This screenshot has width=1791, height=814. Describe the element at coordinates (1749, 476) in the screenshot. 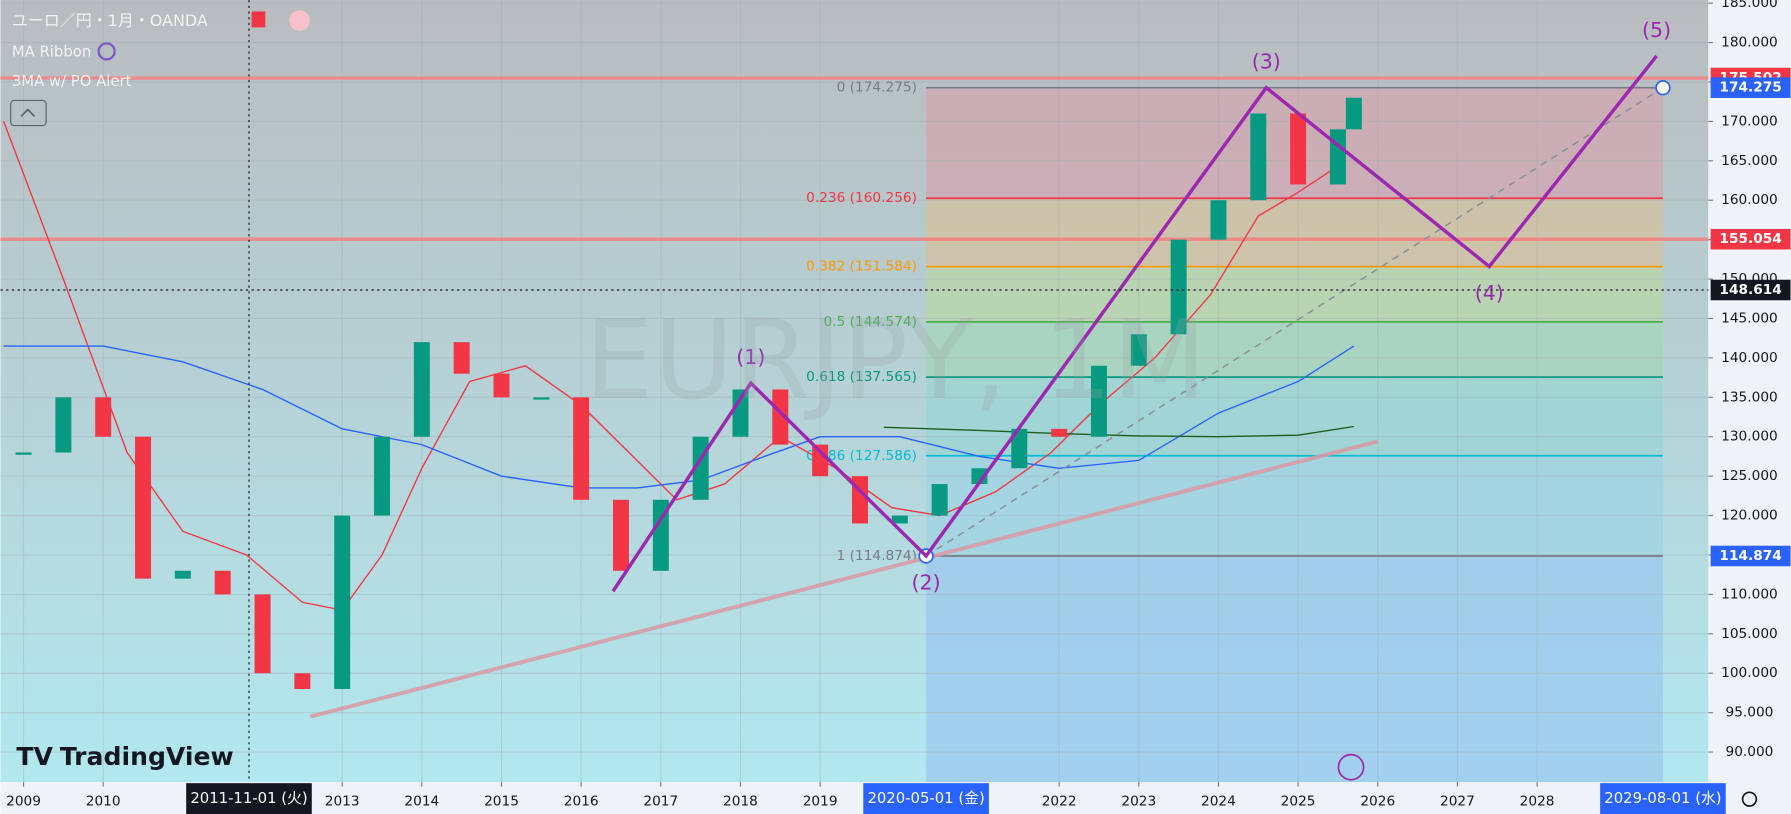

I see `y-tick-label: 125.000` at that location.